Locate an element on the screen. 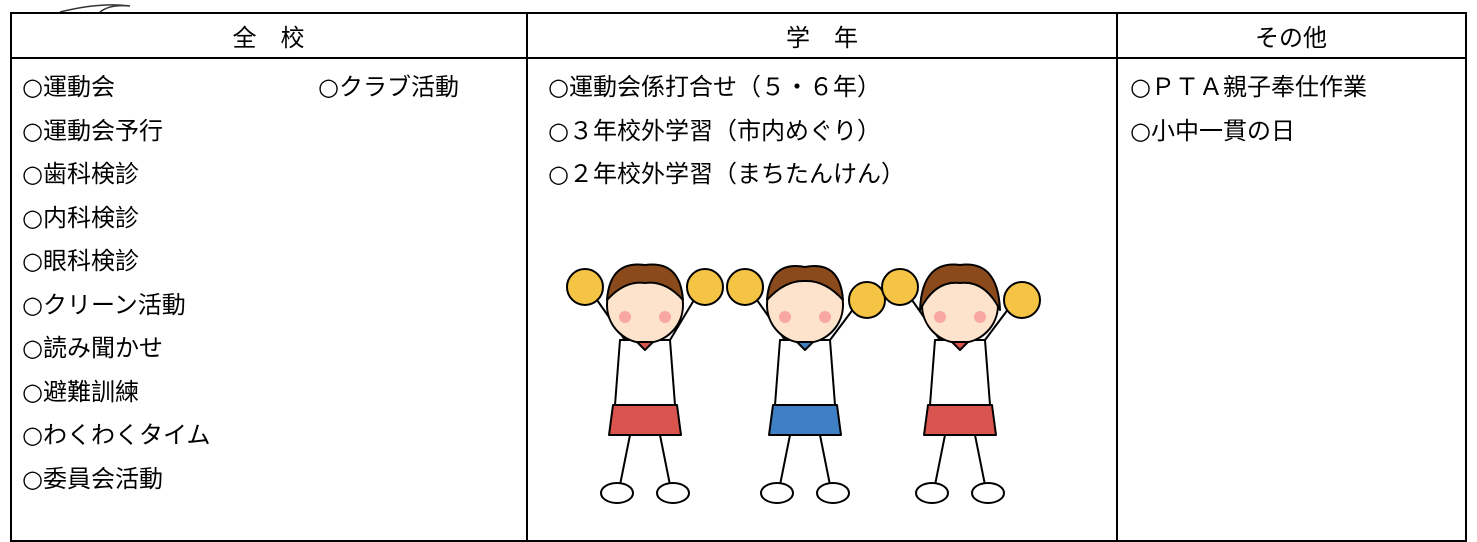 This screenshot has width=1477, height=542. cheer-illustration is located at coordinates (803, 383).